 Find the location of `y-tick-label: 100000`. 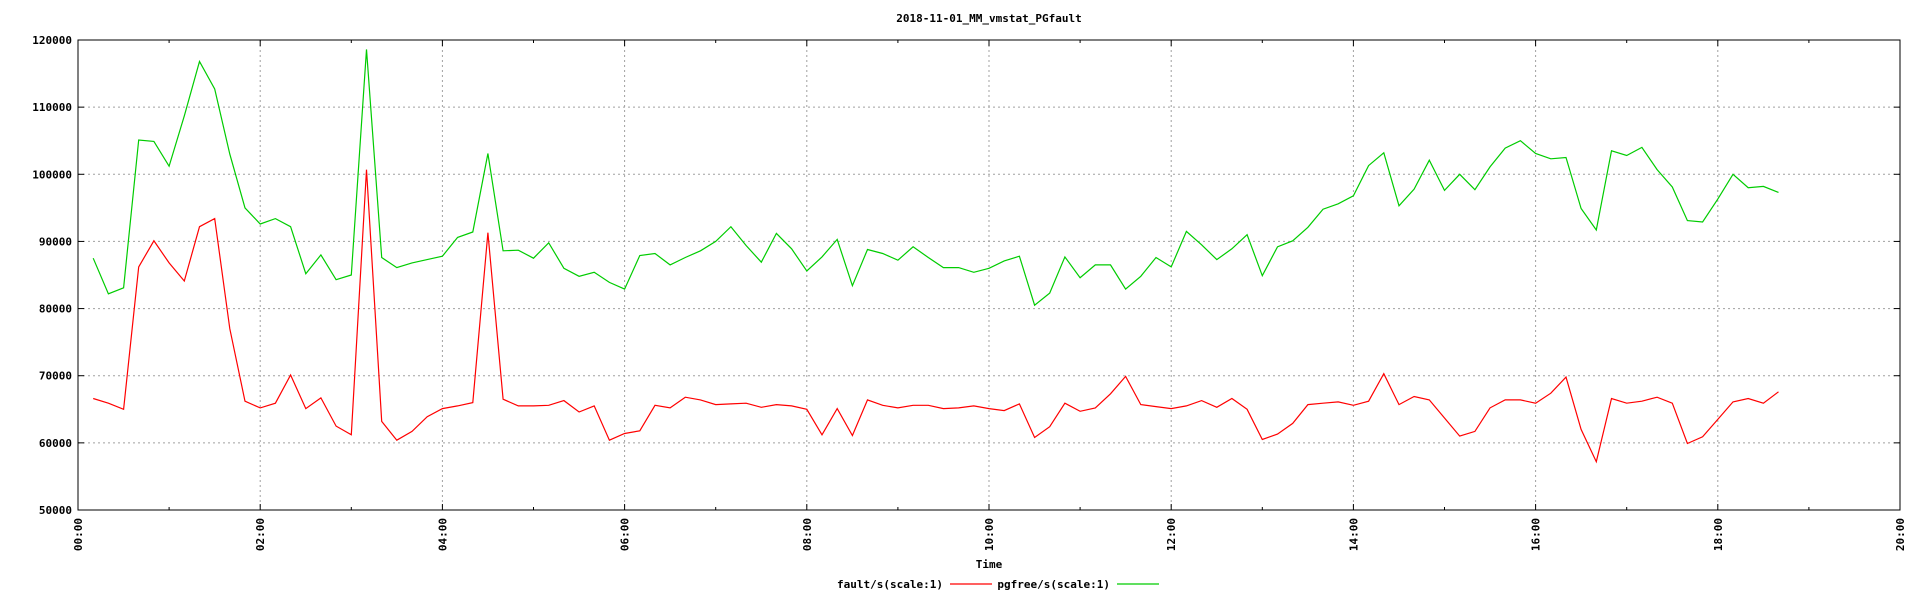

y-tick-label: 100000 is located at coordinates (52, 174).